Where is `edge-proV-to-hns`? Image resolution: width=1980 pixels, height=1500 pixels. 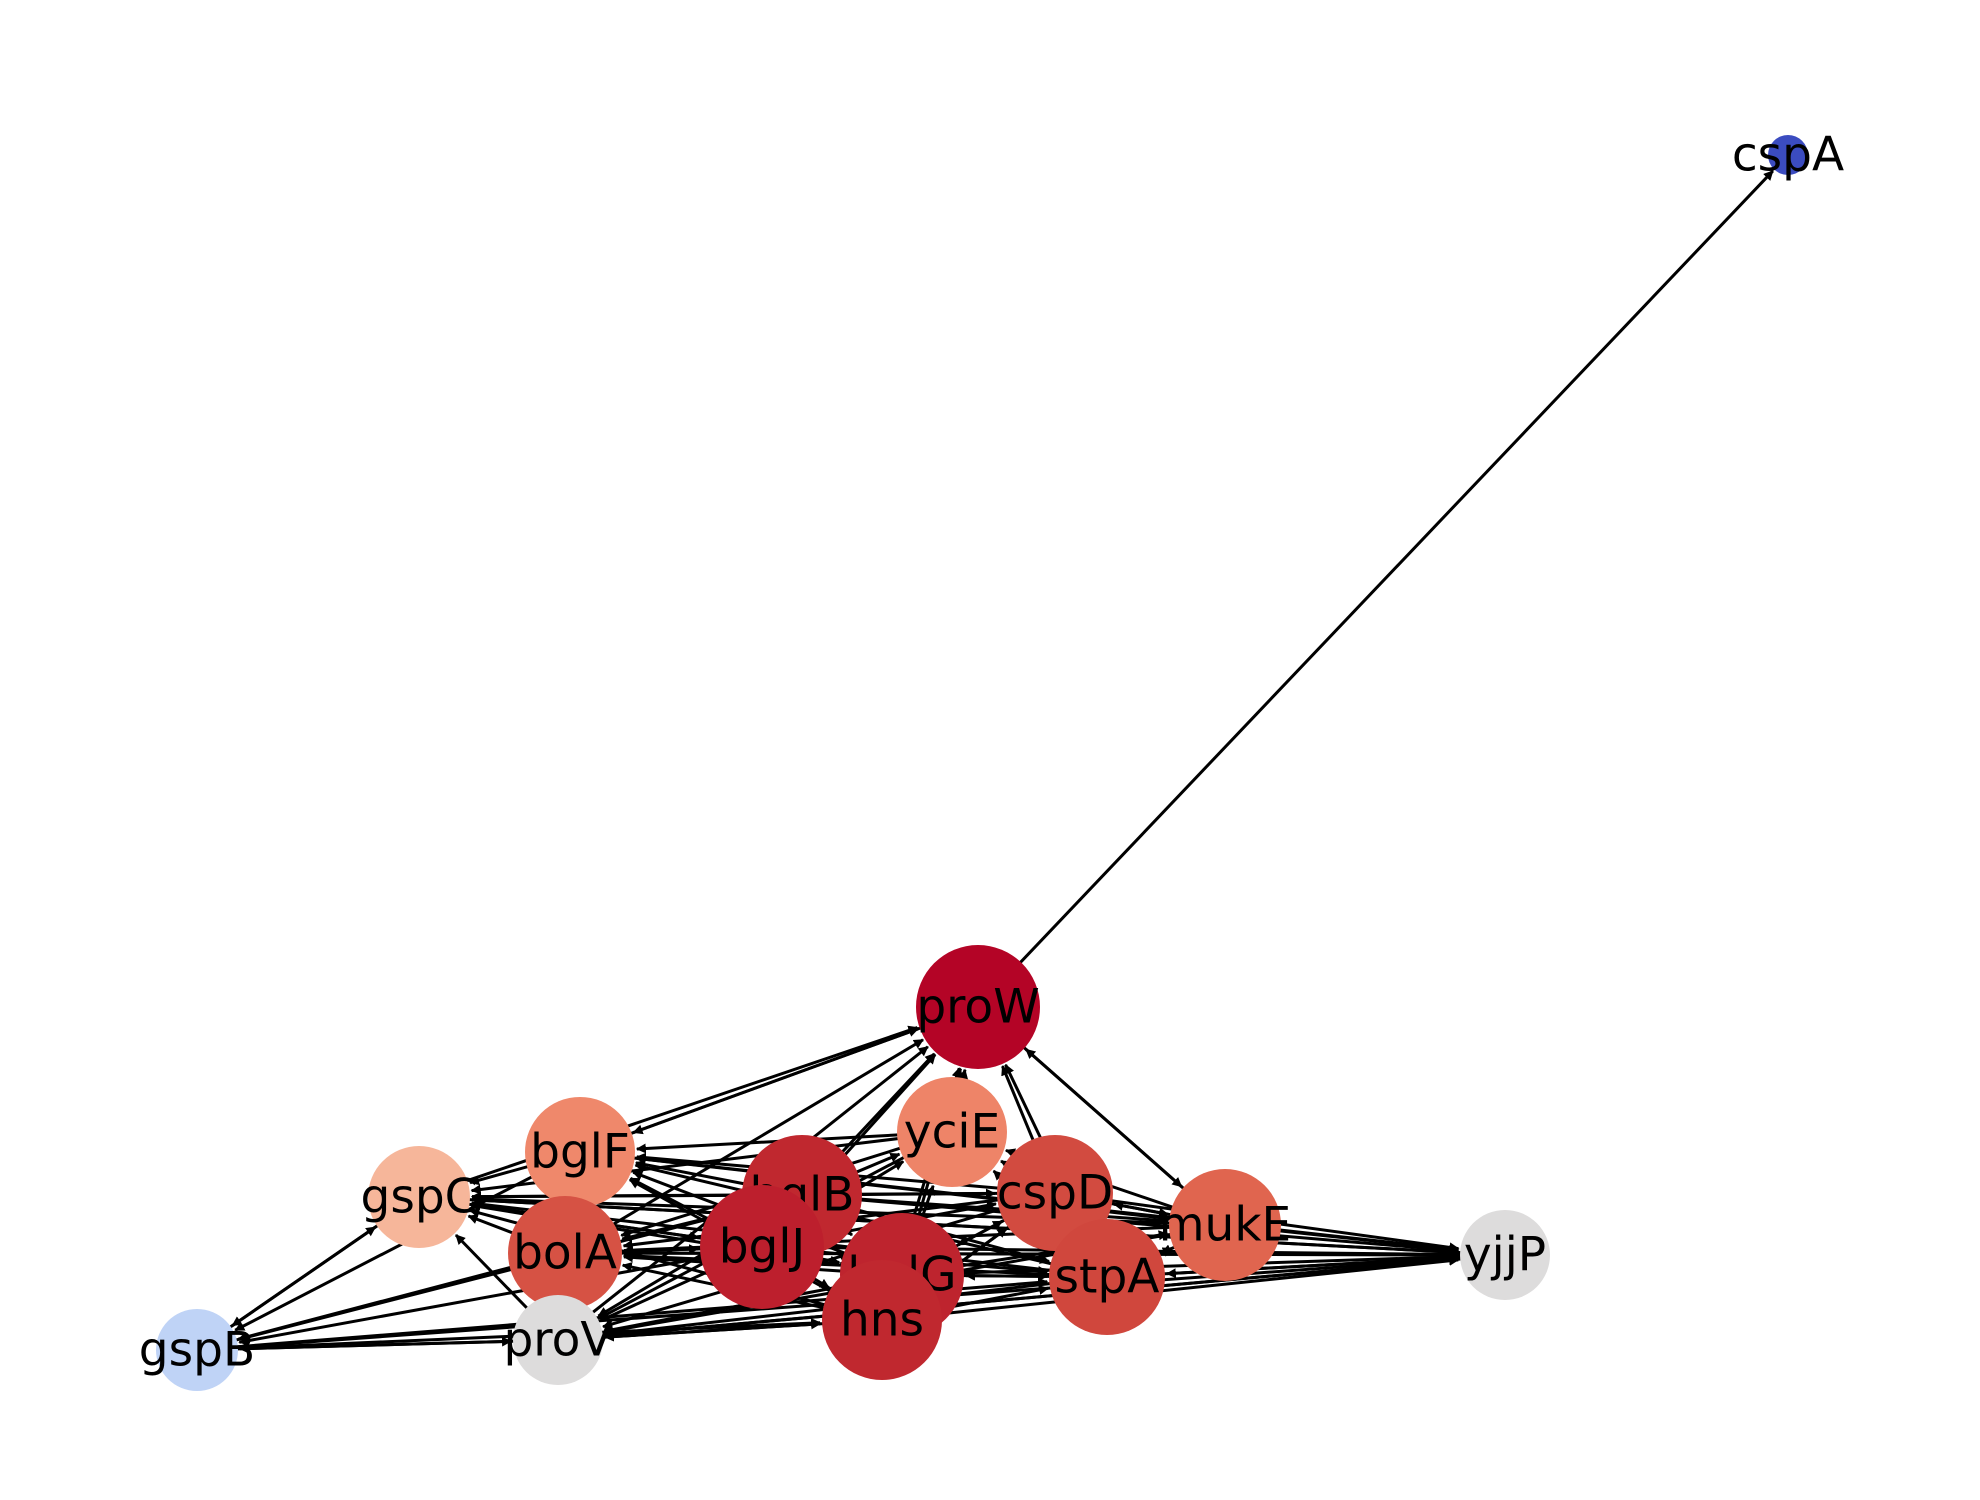 edge-proV-to-hns is located at coordinates (703, 1329).